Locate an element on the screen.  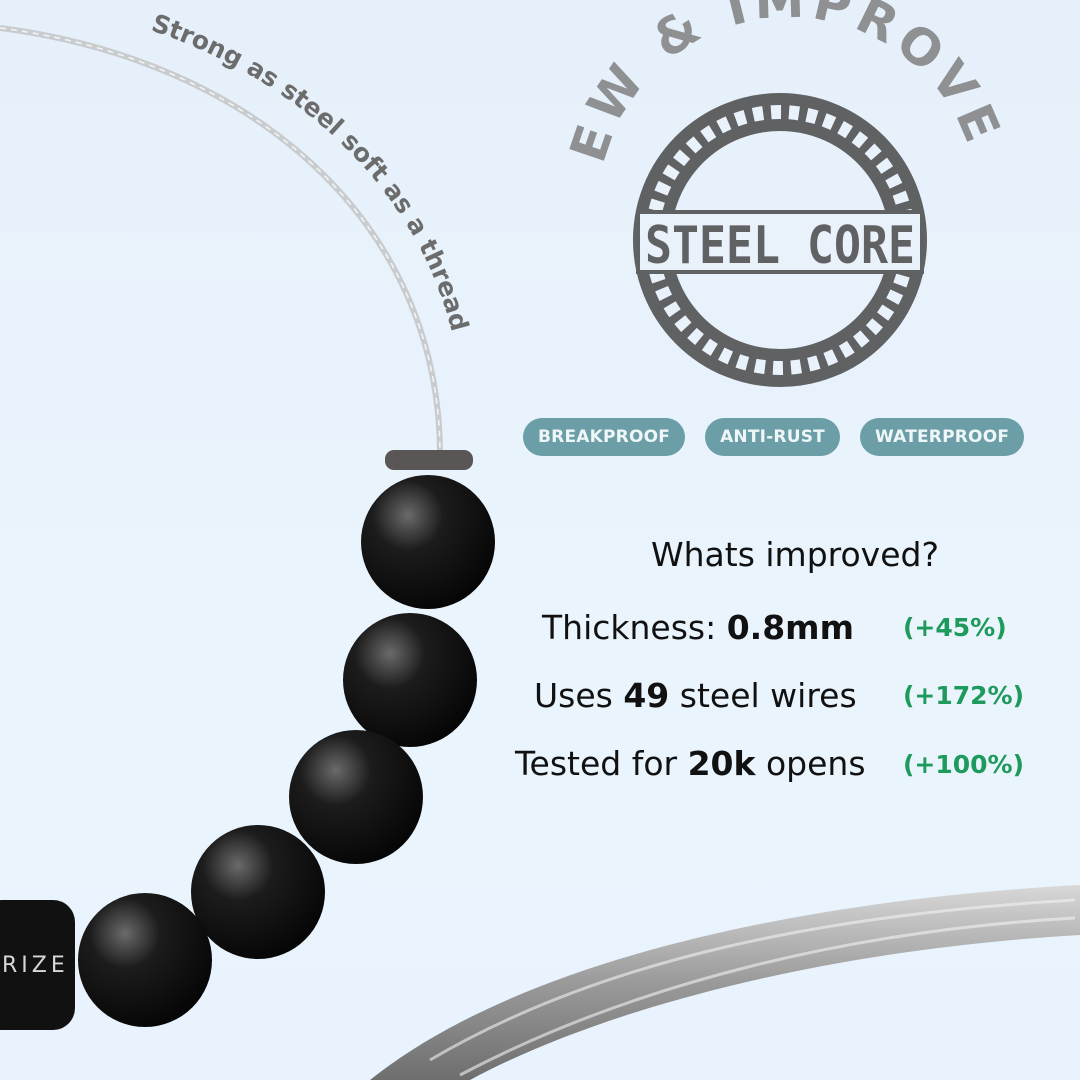
tag-anti-rust: ANTI-RUST is located at coordinates (772, 437).